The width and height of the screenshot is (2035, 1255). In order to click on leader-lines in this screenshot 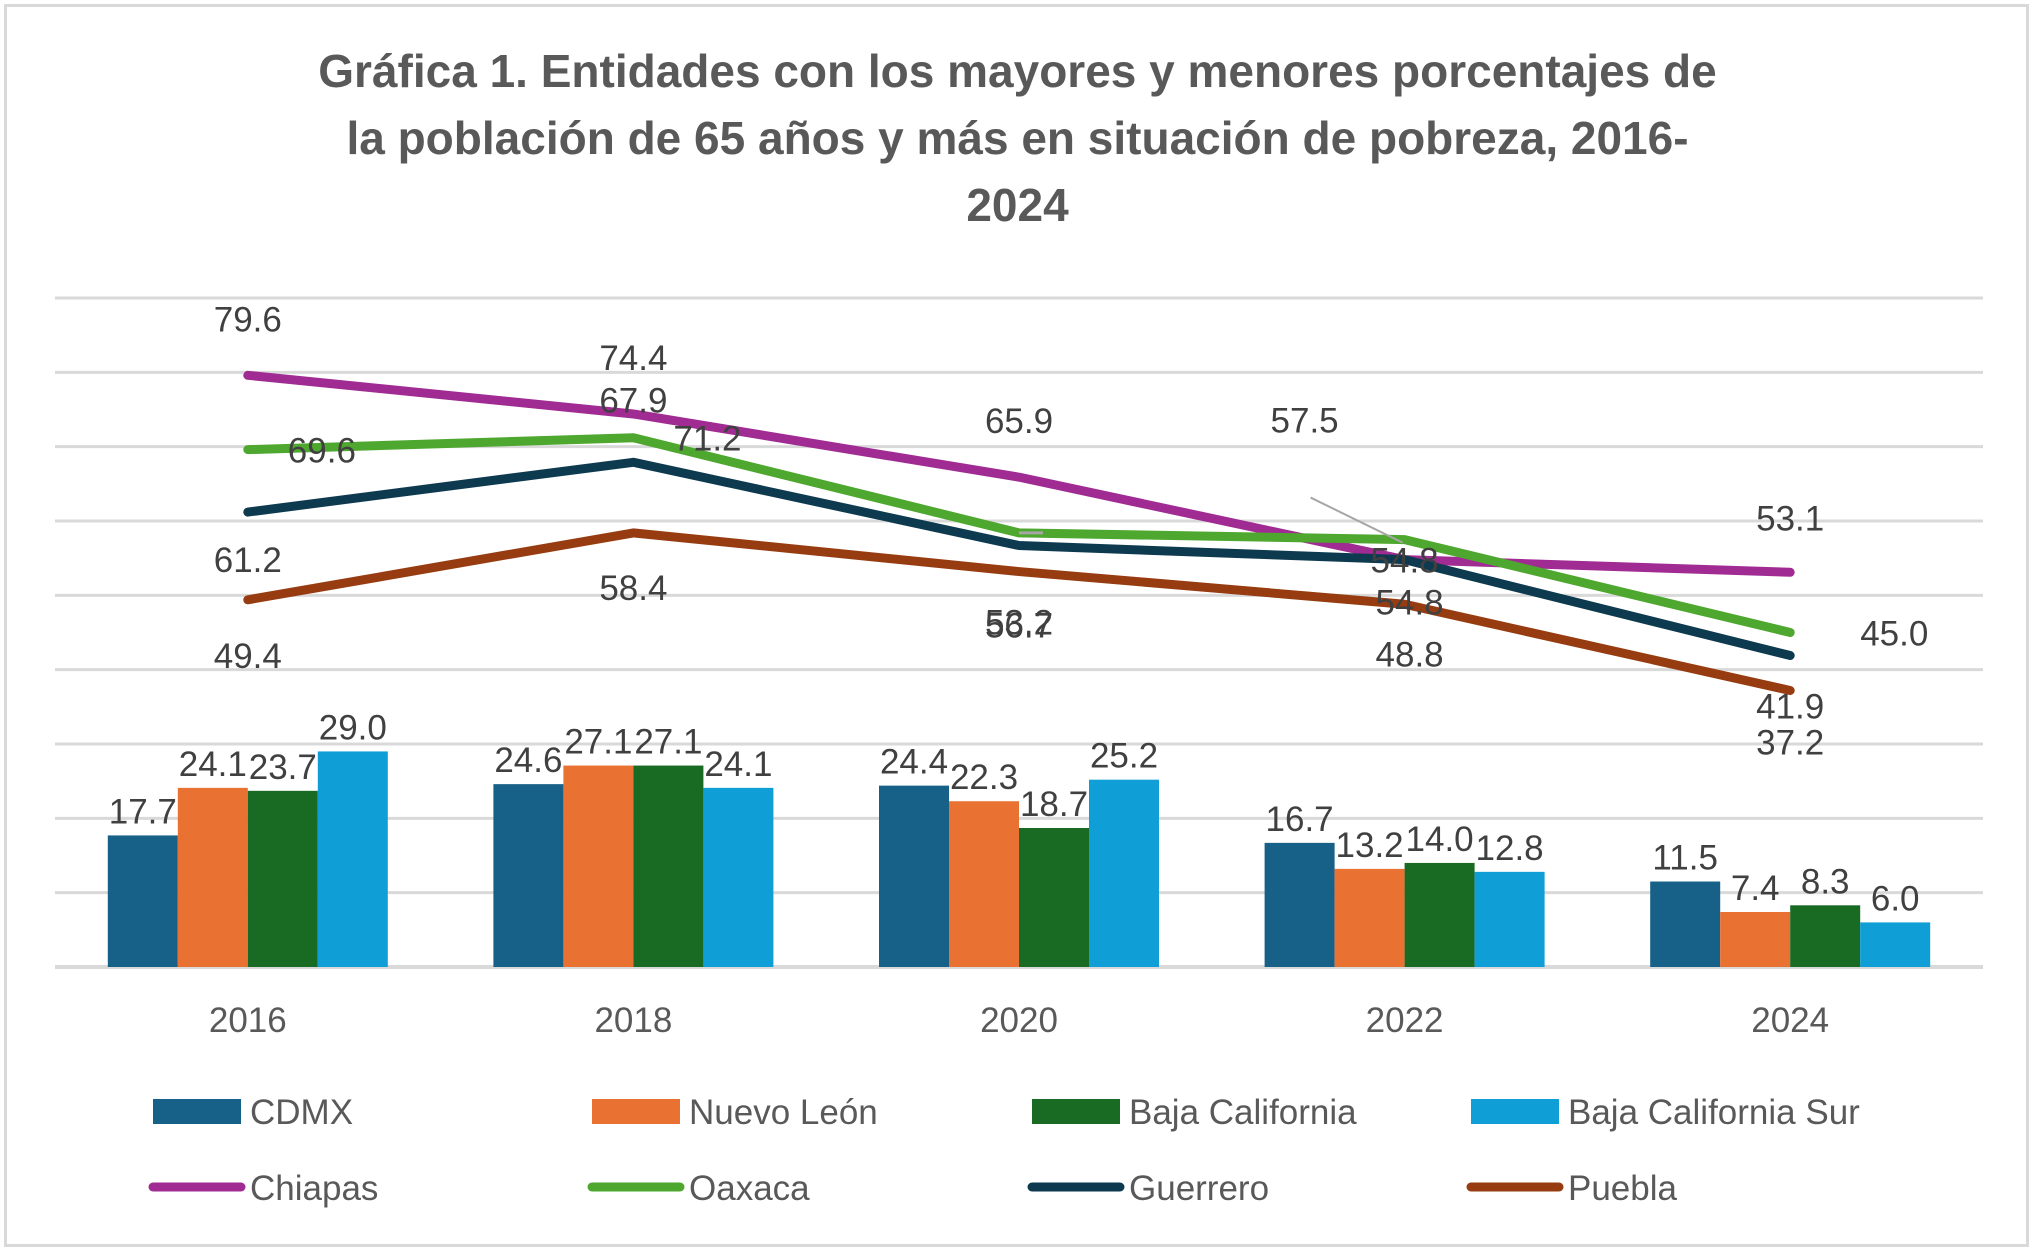, I will do `click(1211, 520)`.